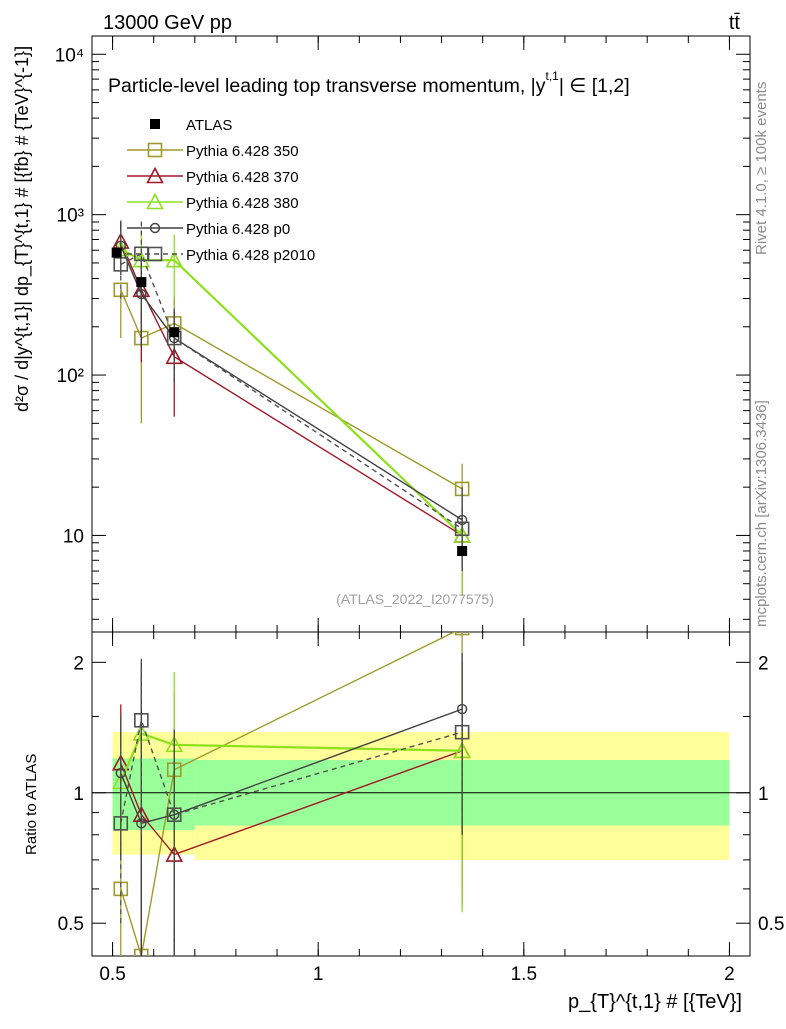 The height and width of the screenshot is (1029, 786). I want to click on legend-label: Pythia 6.428 p2010, so click(250, 255).